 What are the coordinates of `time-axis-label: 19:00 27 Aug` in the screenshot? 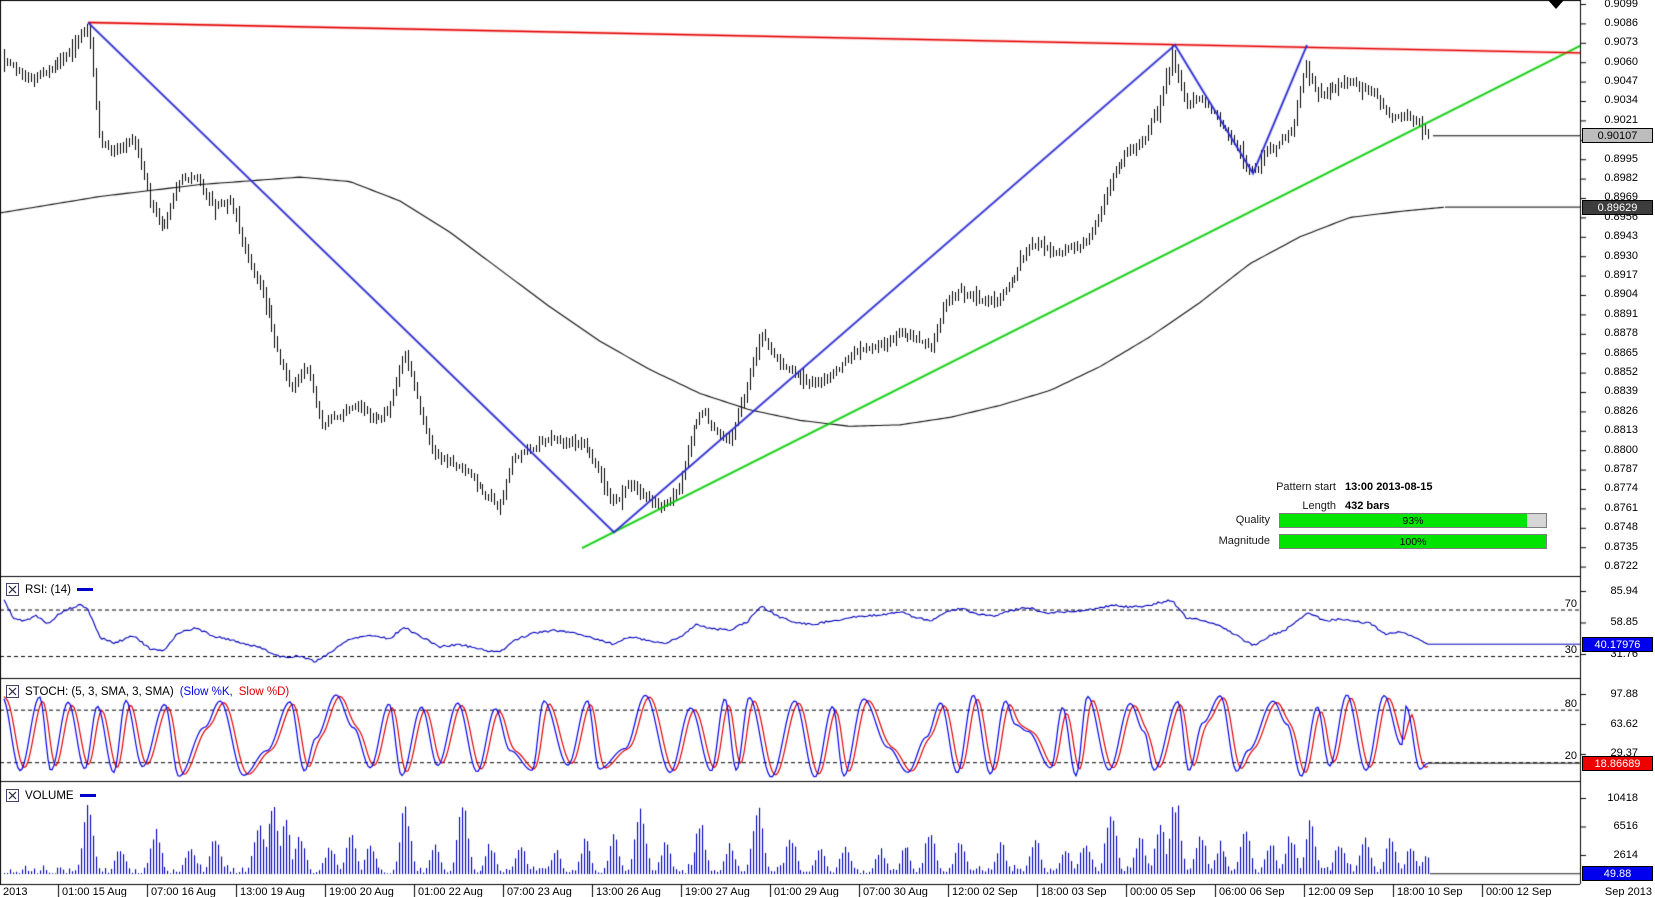 It's located at (717, 891).